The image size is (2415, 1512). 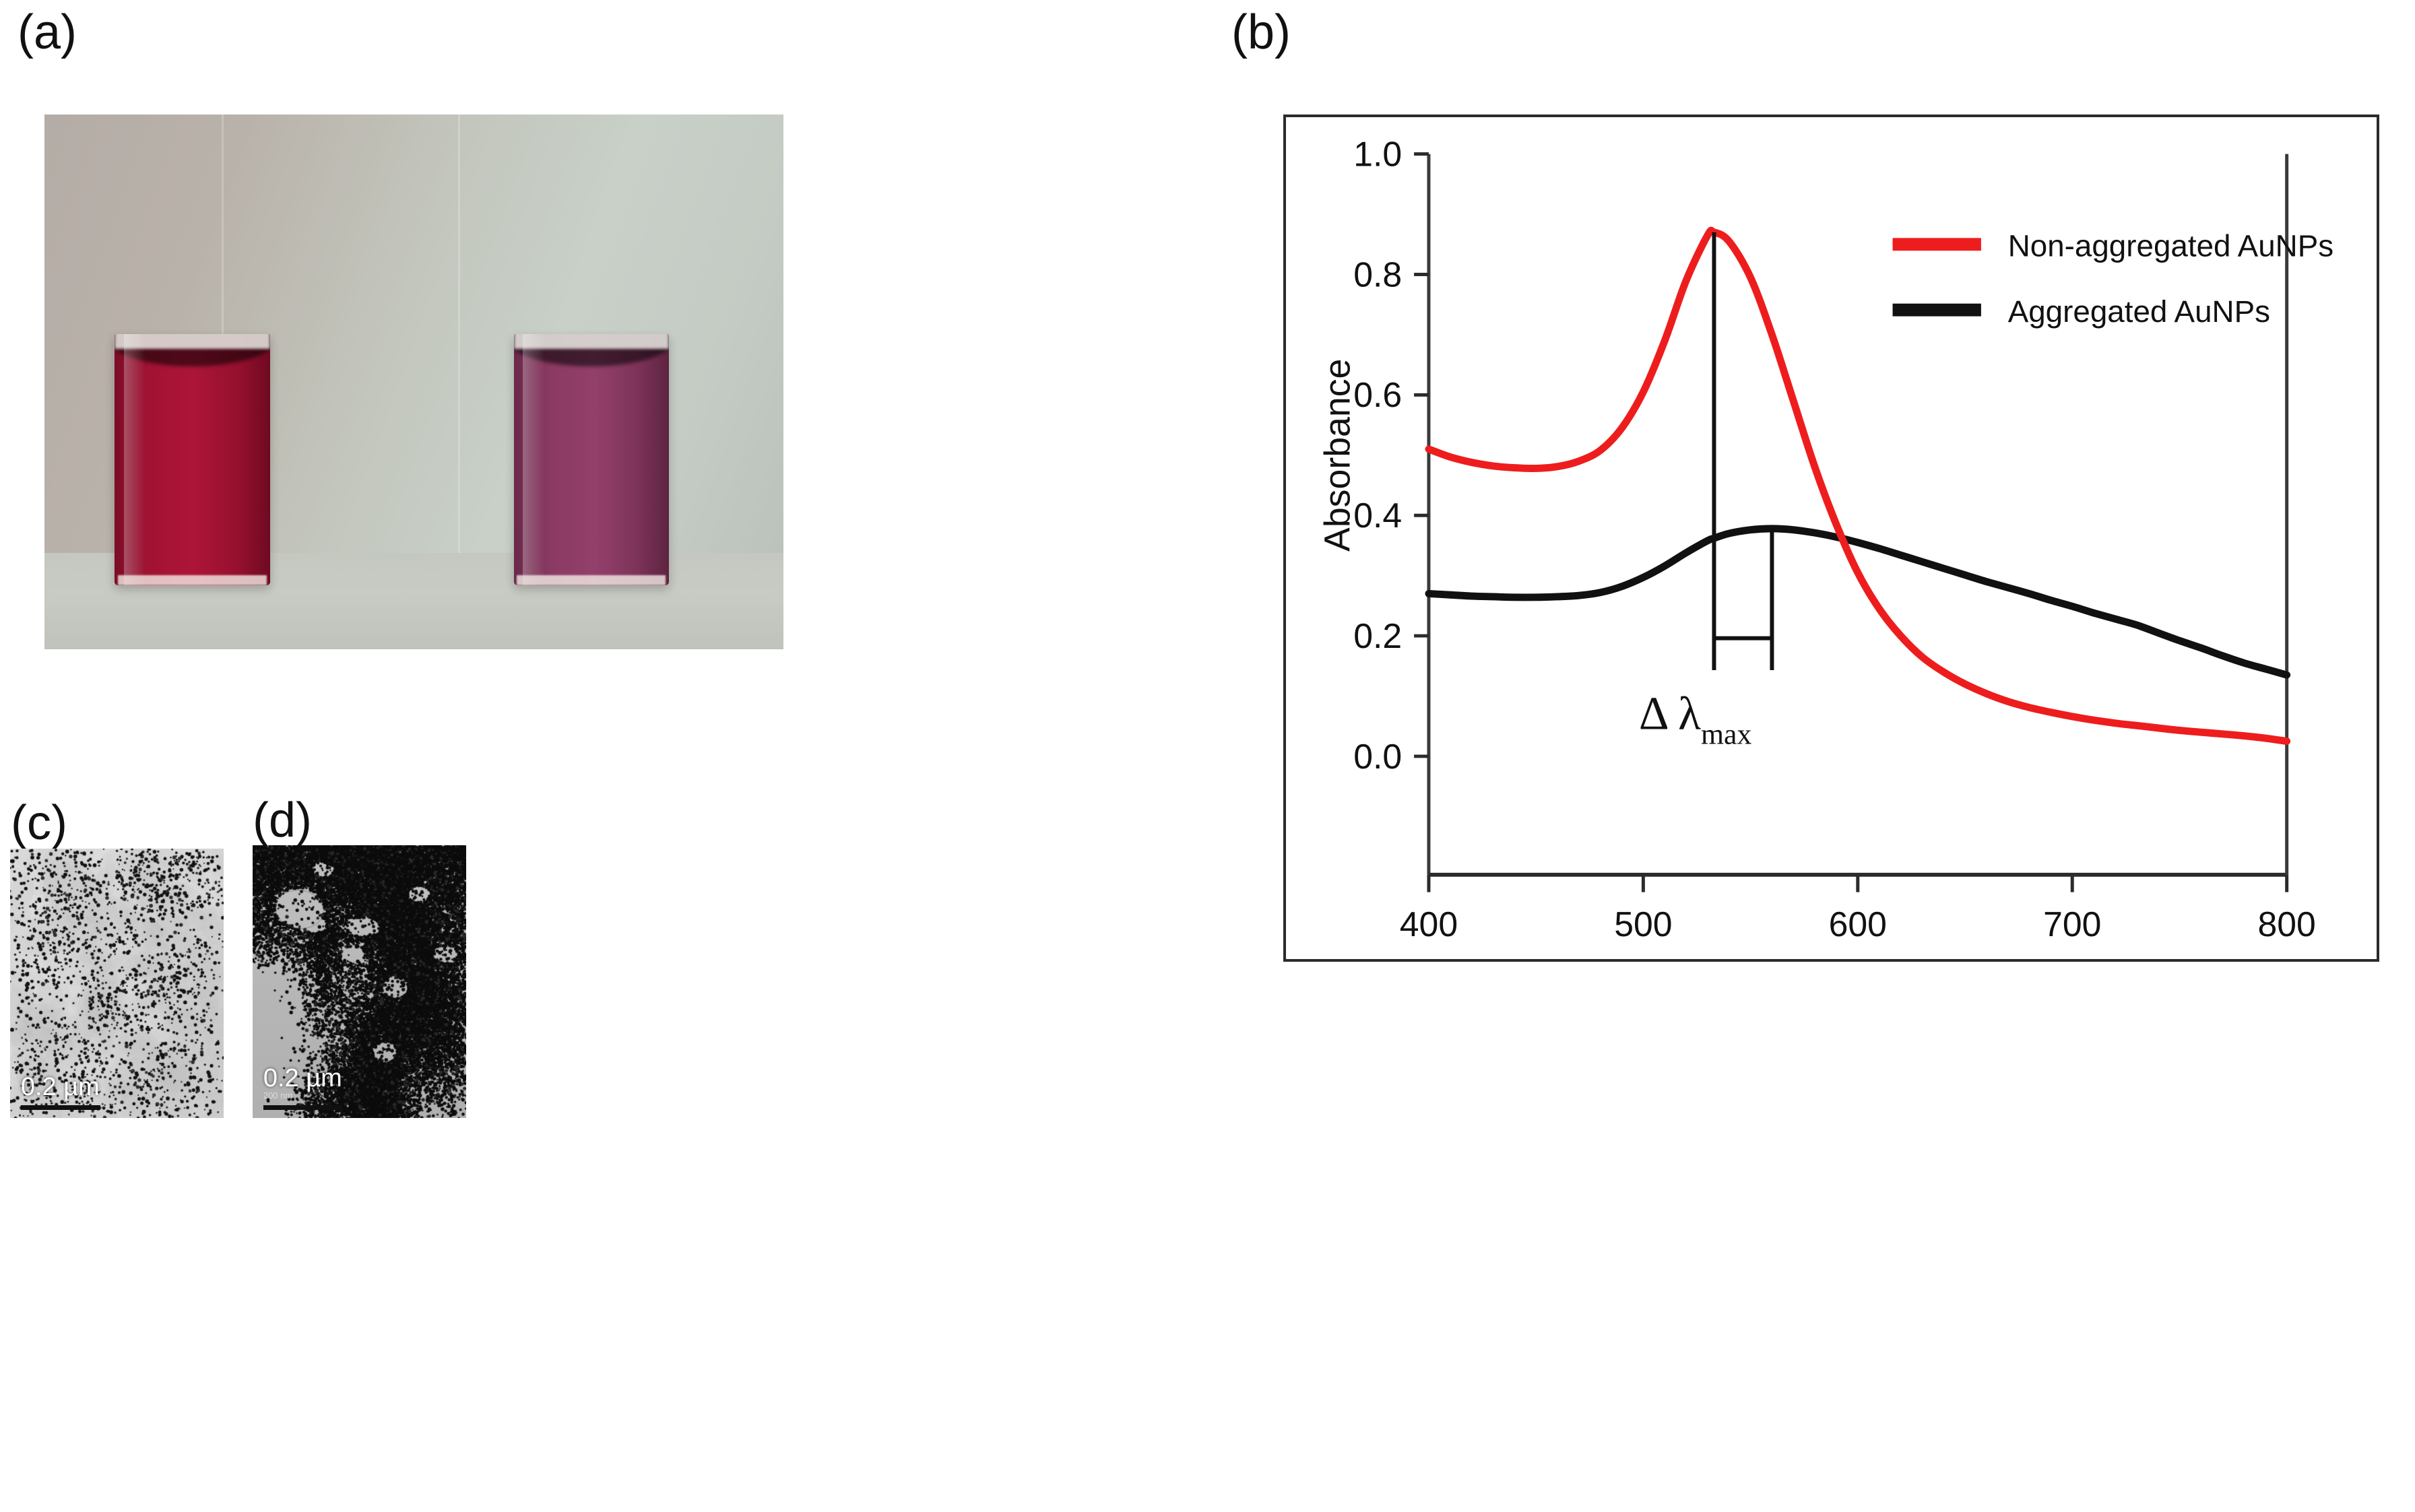 What do you see at coordinates (1858, 924) in the screenshot?
I see `x-tick-label: 600` at bounding box center [1858, 924].